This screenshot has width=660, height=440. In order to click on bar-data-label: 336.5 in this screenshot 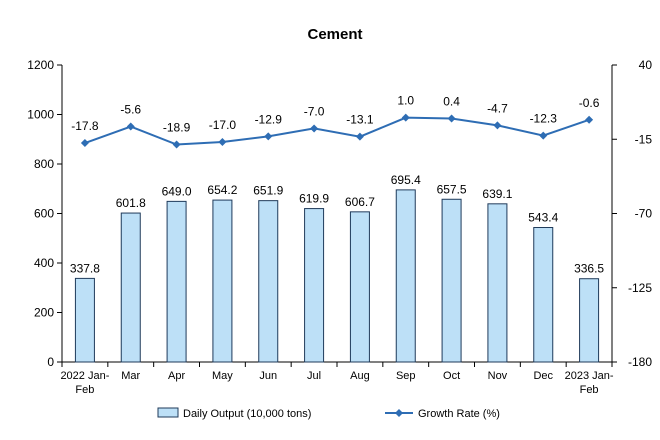, I will do `click(589, 269)`.